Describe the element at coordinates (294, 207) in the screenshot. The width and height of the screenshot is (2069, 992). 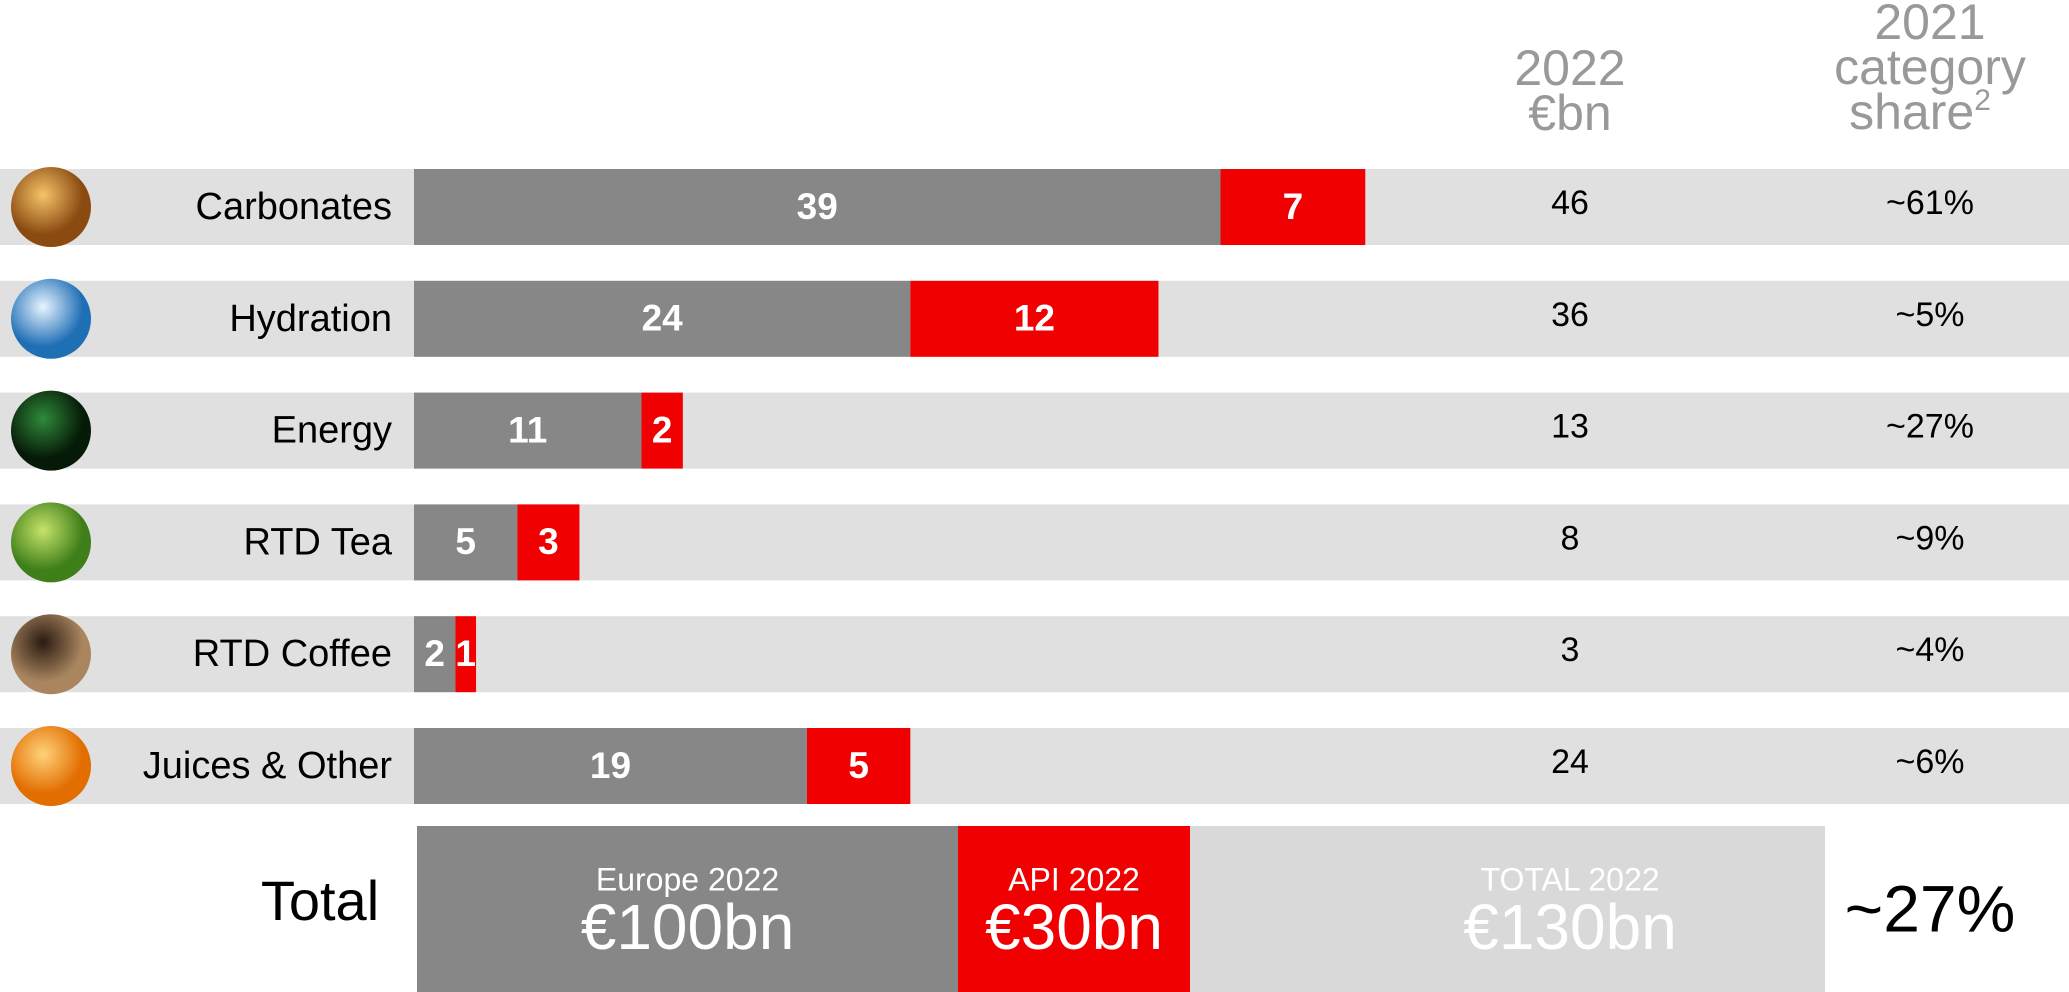
I see `category-label: Carbonates` at that location.